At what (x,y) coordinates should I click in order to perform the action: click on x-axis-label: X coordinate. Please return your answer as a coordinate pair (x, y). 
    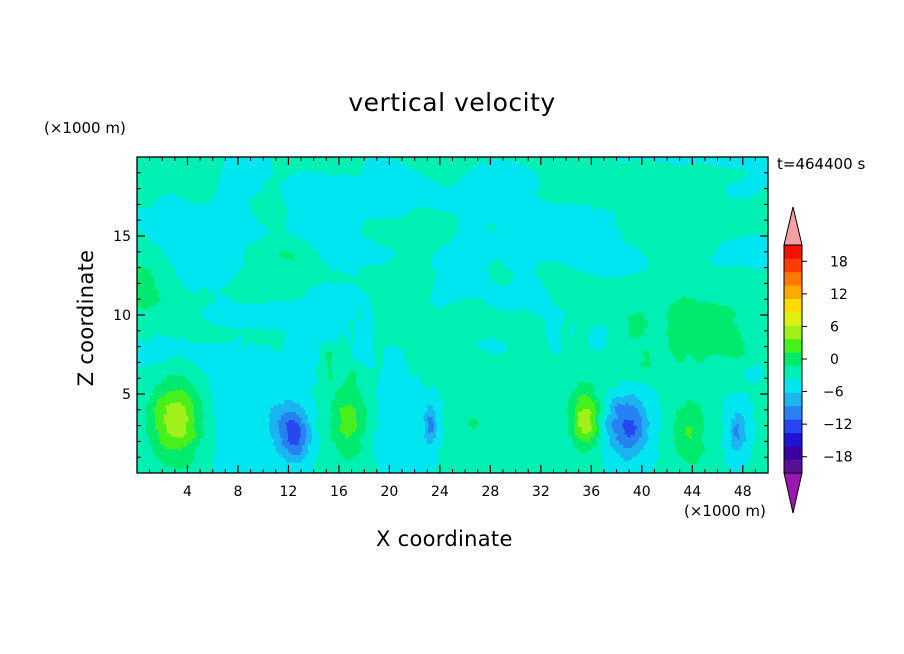
    Looking at the image, I should click on (444, 539).